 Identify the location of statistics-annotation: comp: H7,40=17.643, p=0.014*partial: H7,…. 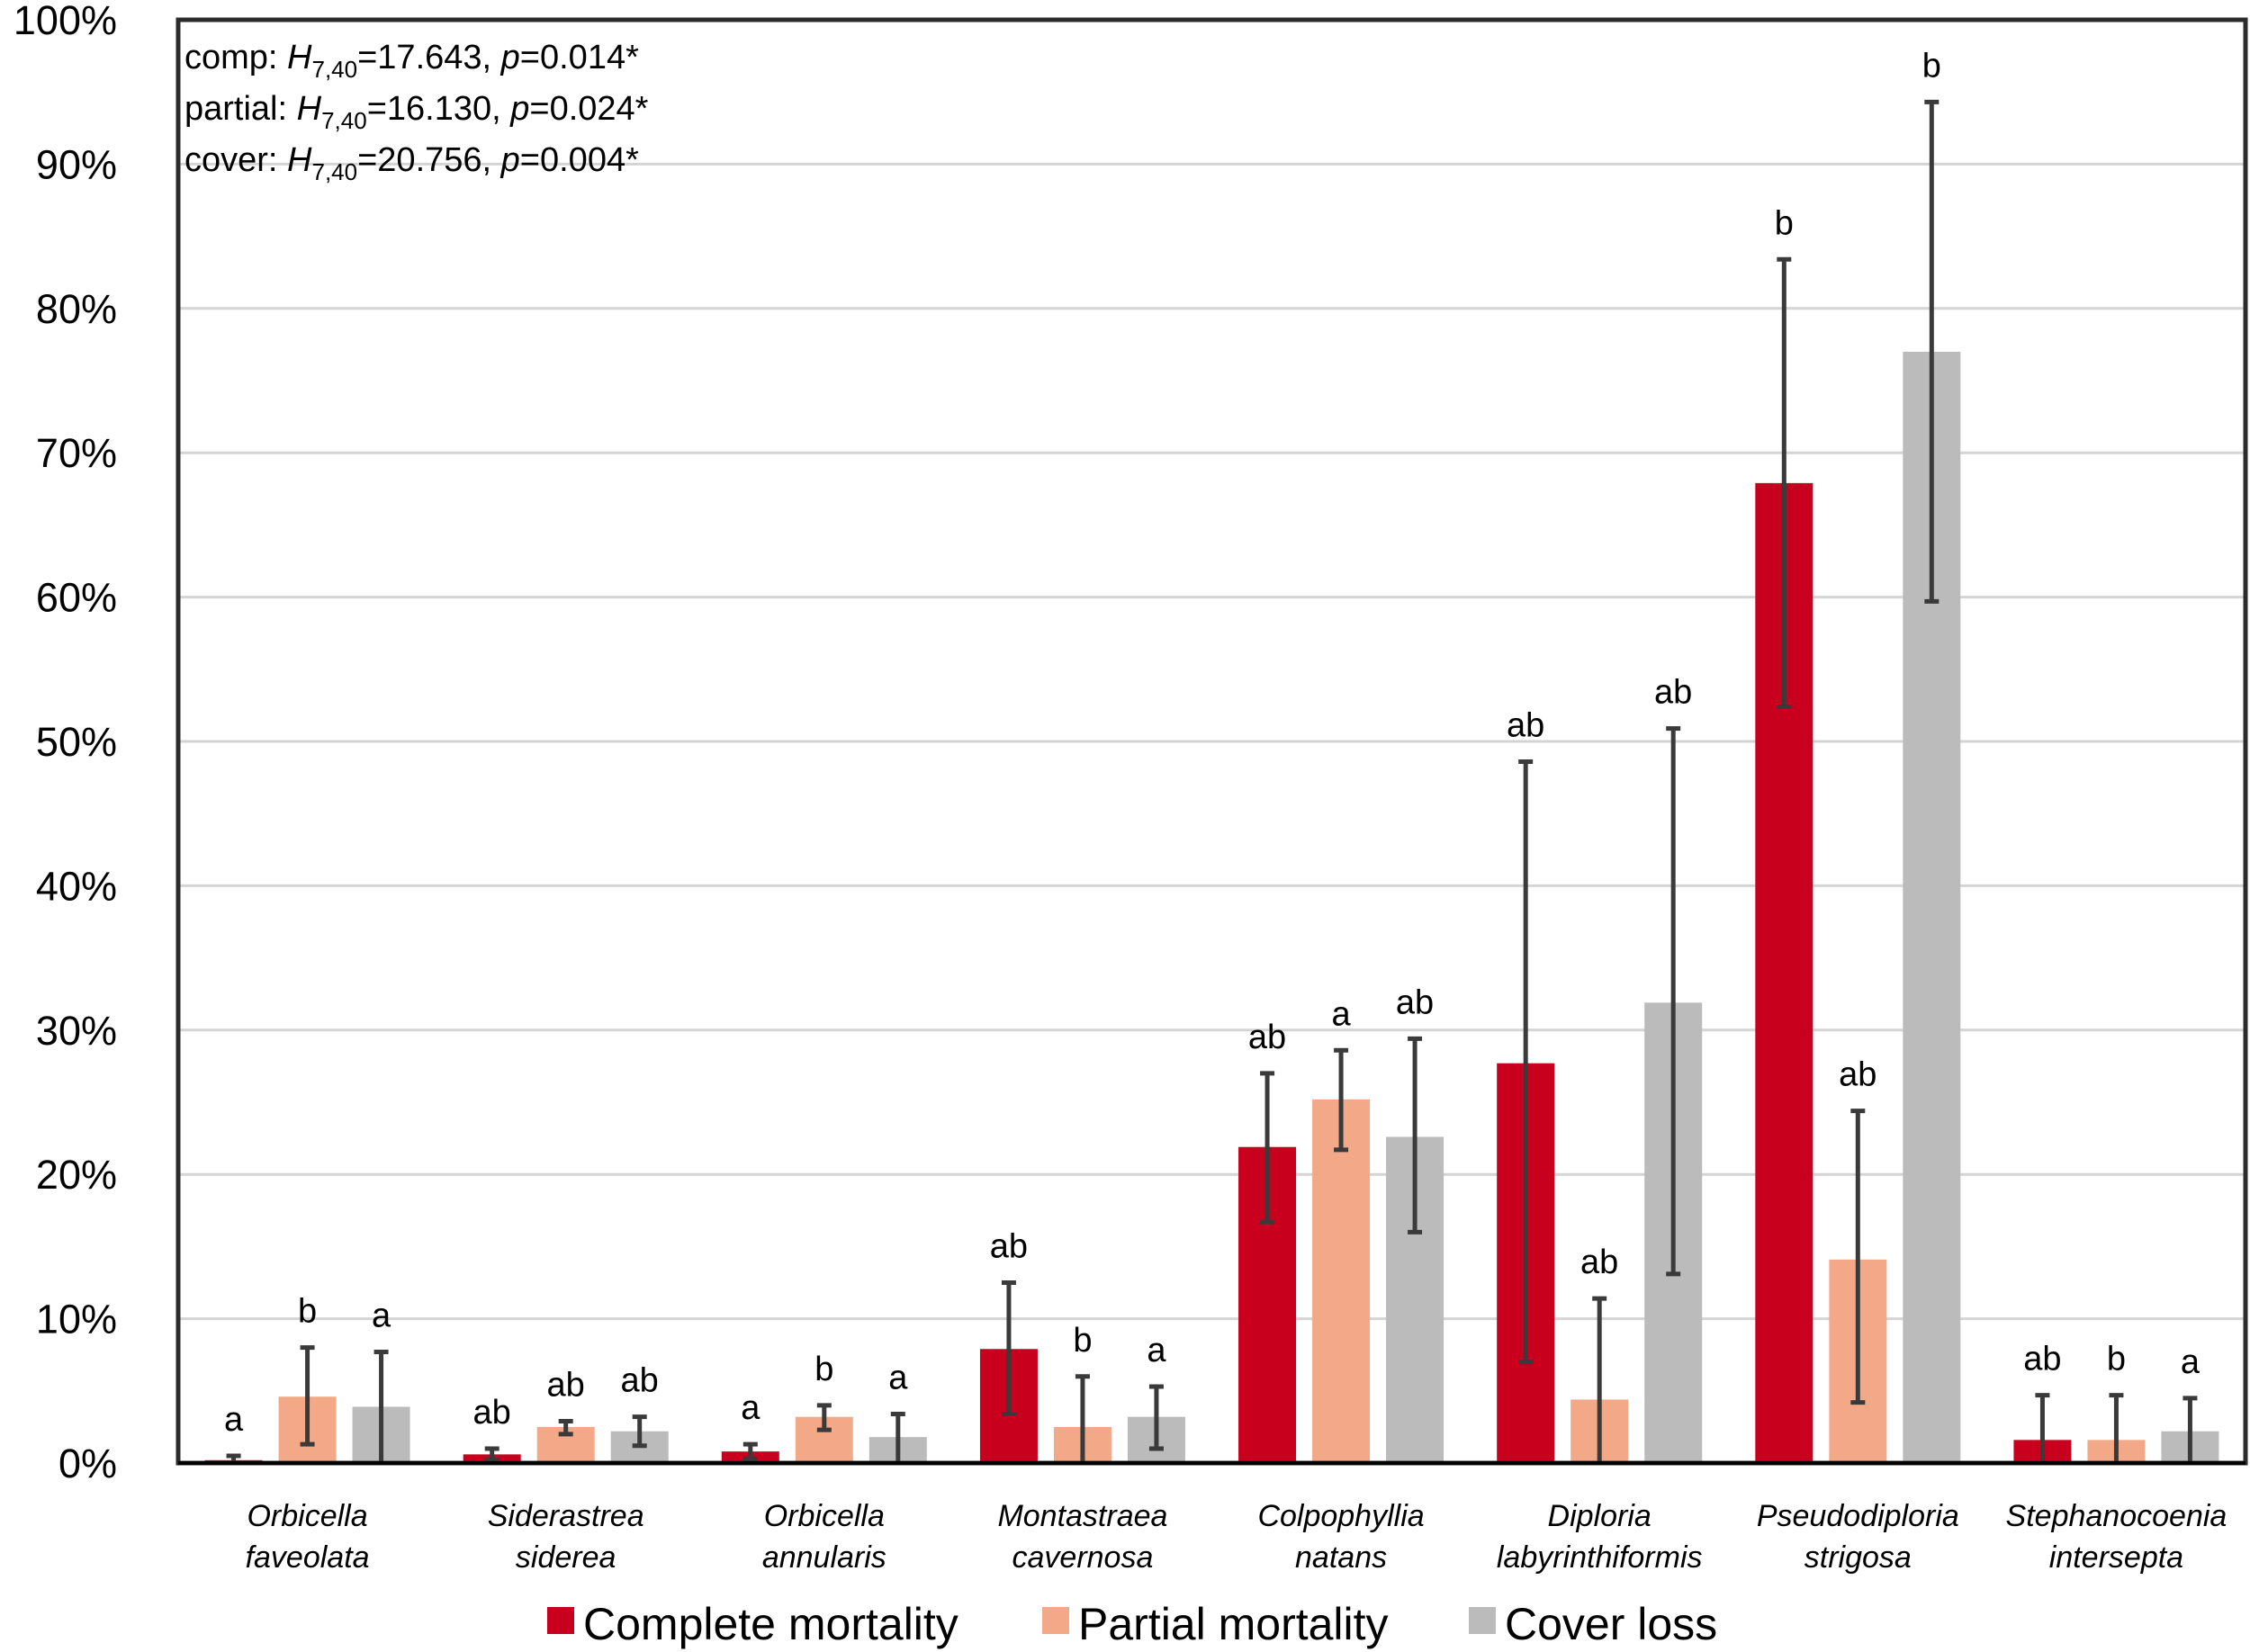
(416, 112).